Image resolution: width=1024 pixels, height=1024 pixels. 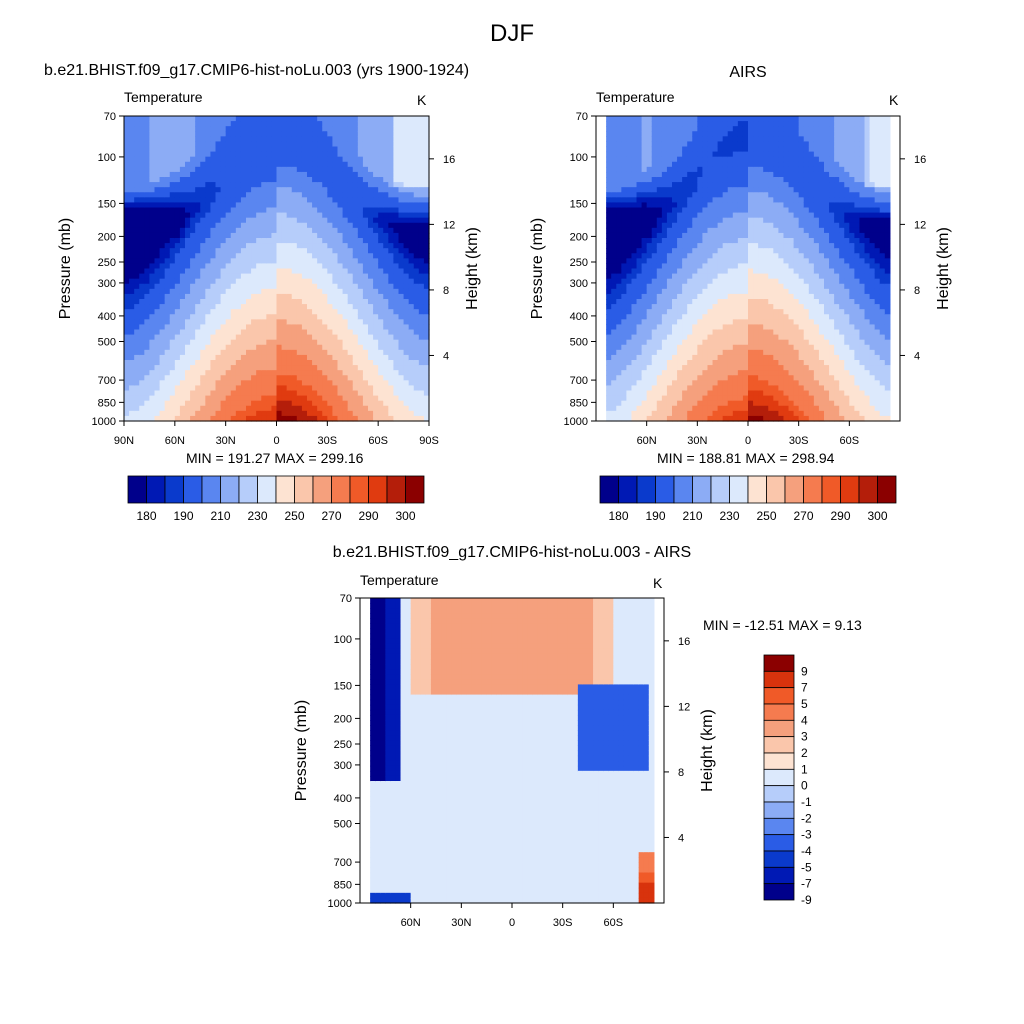 What do you see at coordinates (399, 580) in the screenshot?
I see `panel3-variable: Temperature` at bounding box center [399, 580].